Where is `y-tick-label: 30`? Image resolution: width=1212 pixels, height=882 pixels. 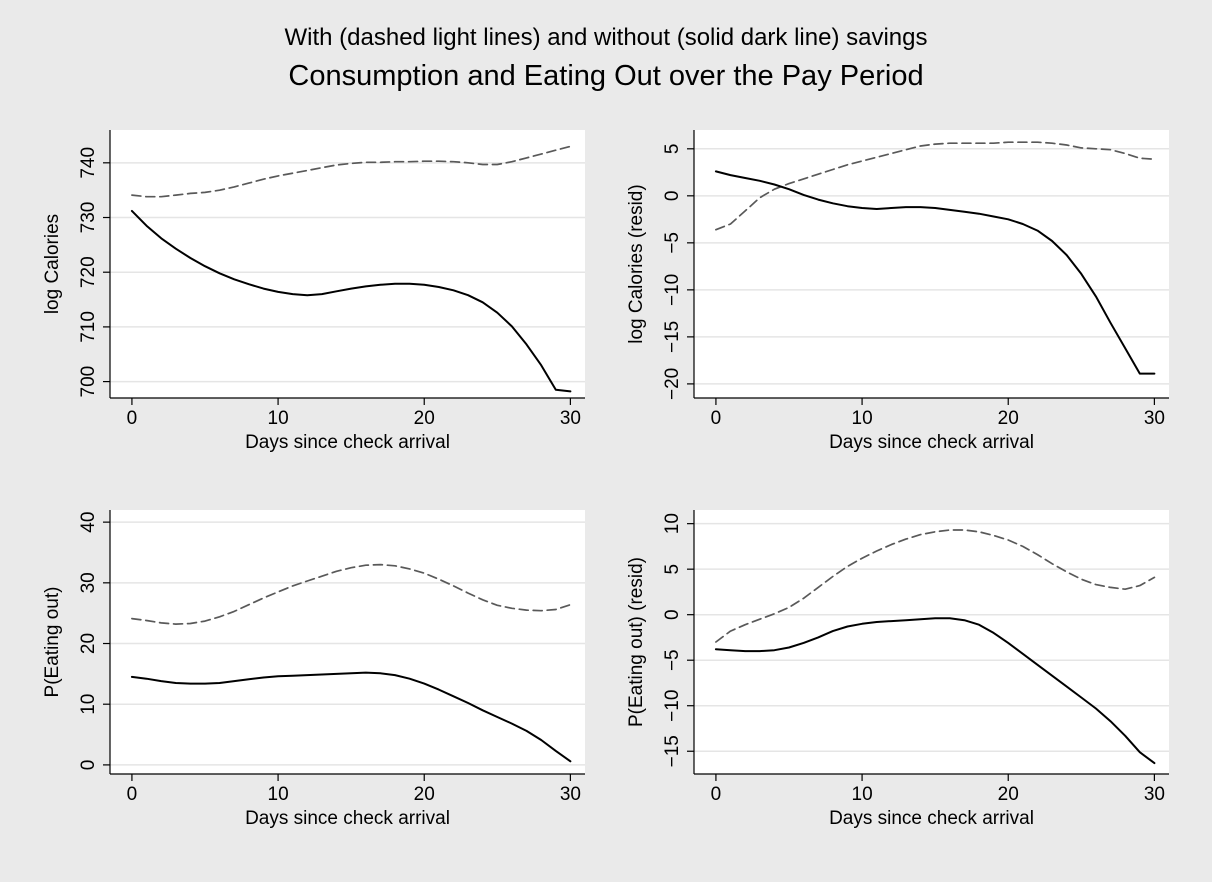
y-tick-label: 30 is located at coordinates (88, 582).